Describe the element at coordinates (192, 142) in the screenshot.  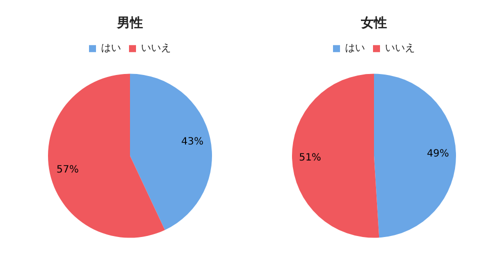
I see `data-label: 43%` at that location.